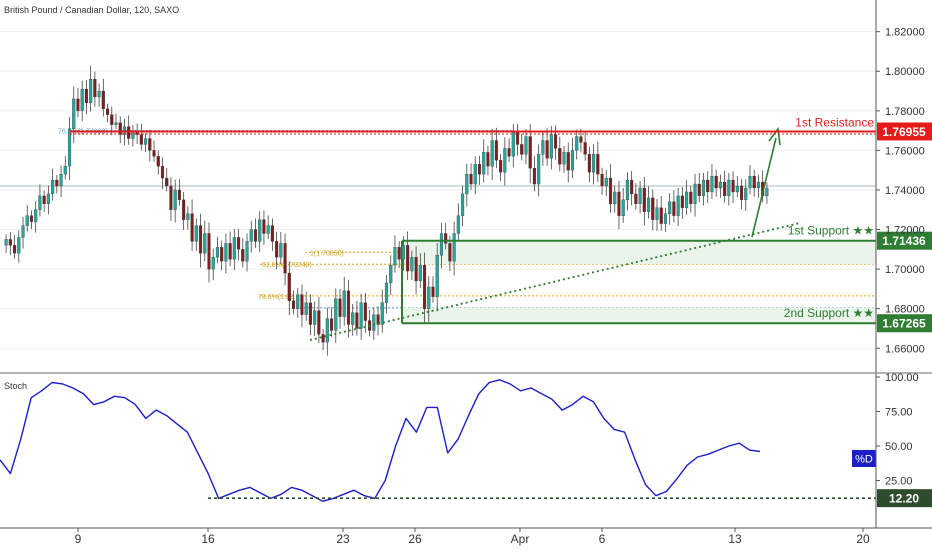  Describe the element at coordinates (16, 386) in the screenshot. I see `stoch-label: Stoch` at that location.